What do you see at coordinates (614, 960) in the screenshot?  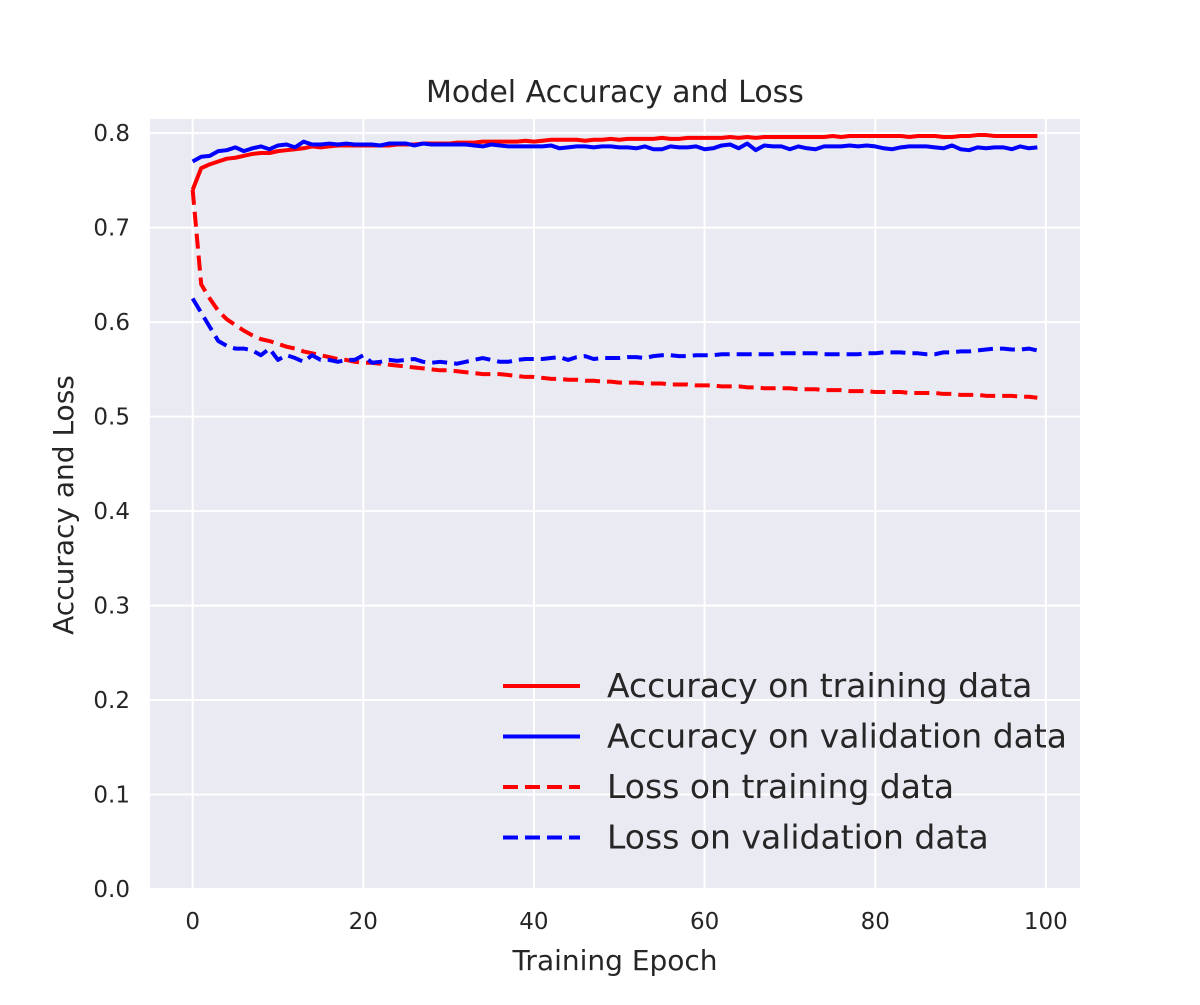 I see `x-axis-label: Training Epoch` at bounding box center [614, 960].